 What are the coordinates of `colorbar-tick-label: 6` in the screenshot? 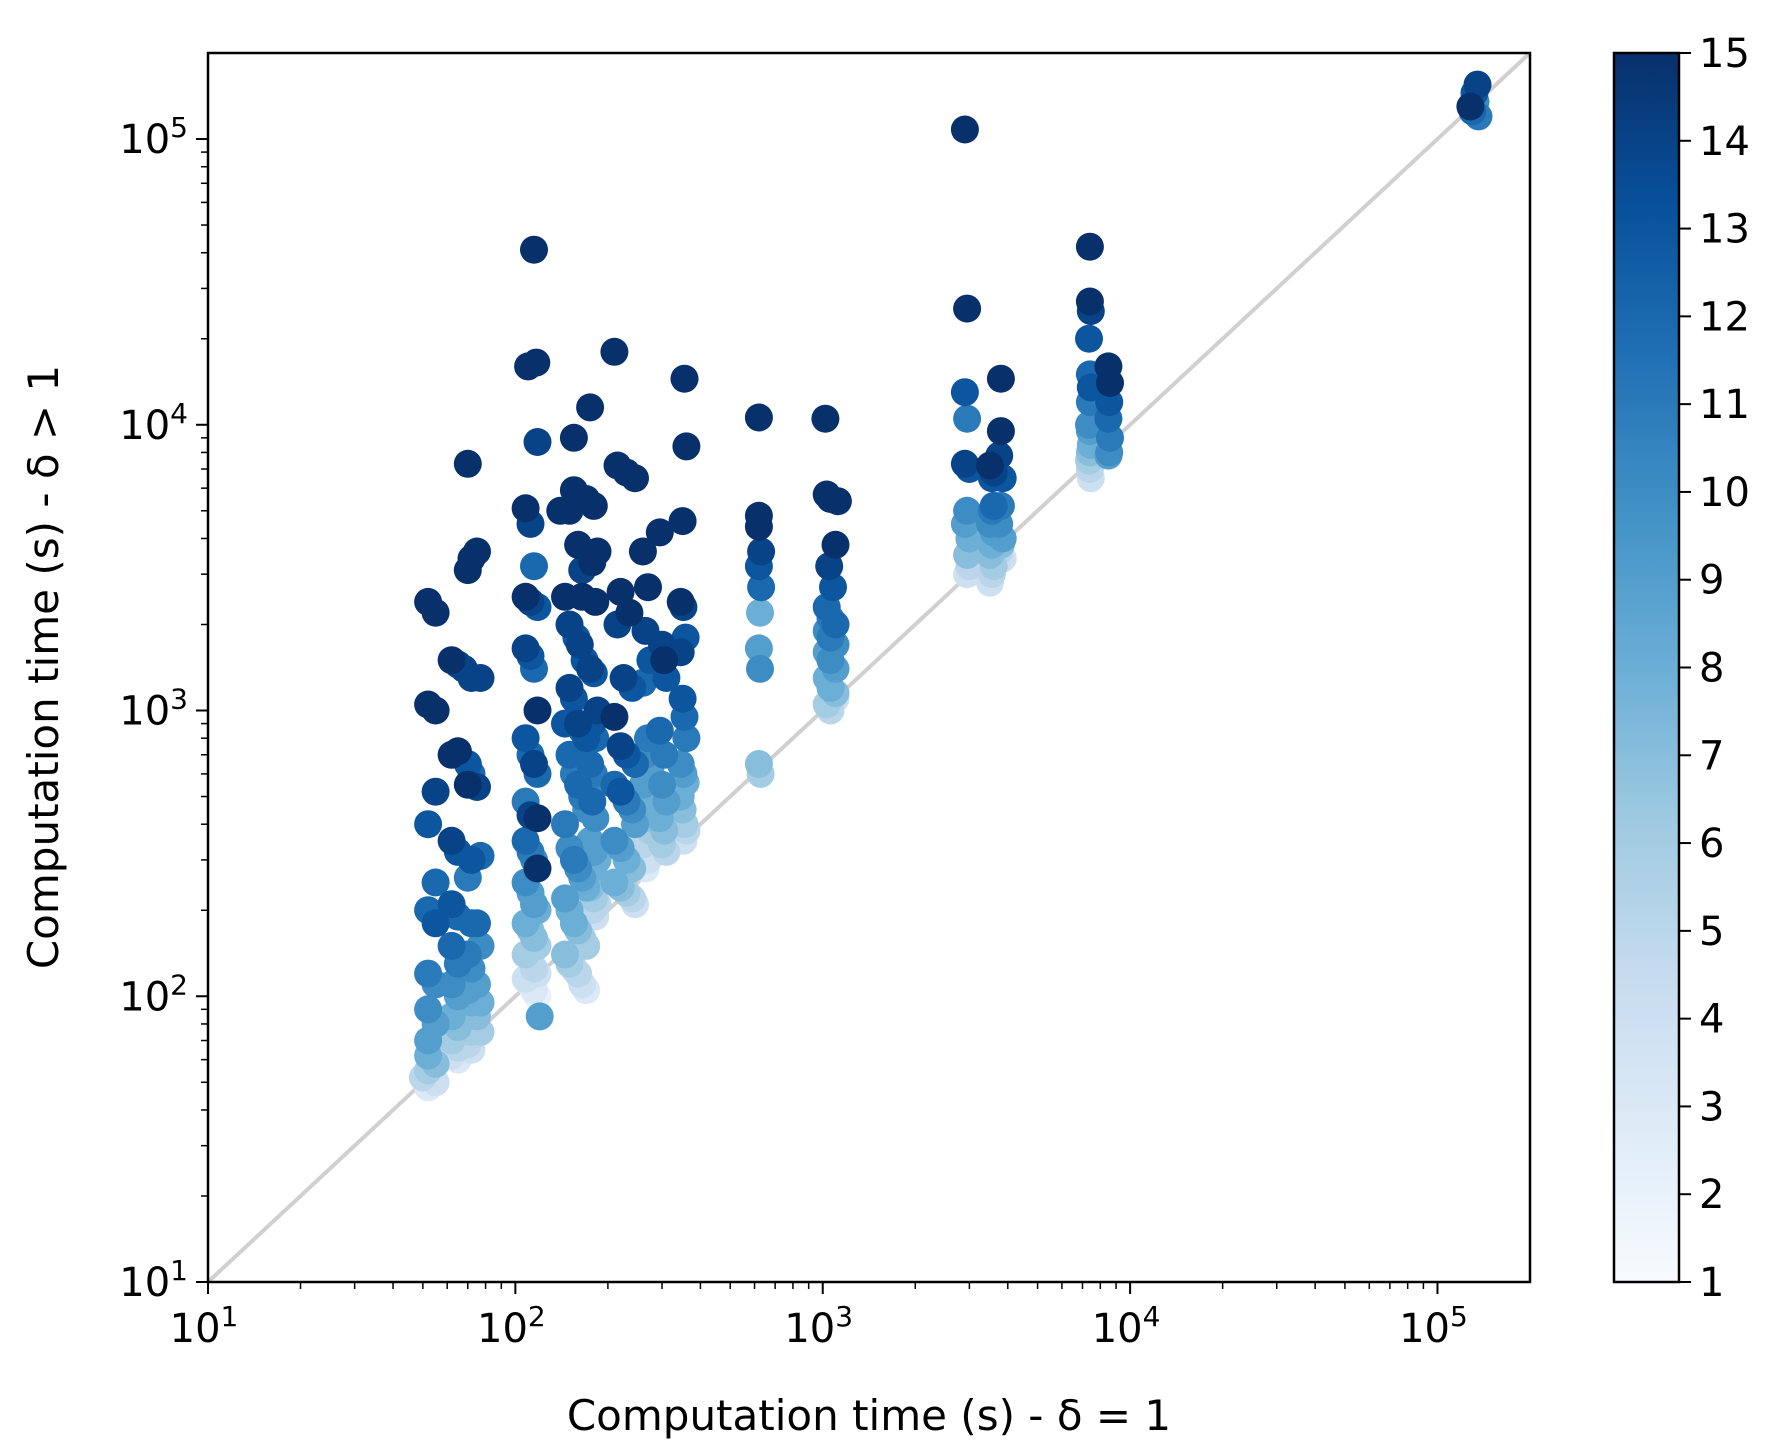 It's located at (1711, 844).